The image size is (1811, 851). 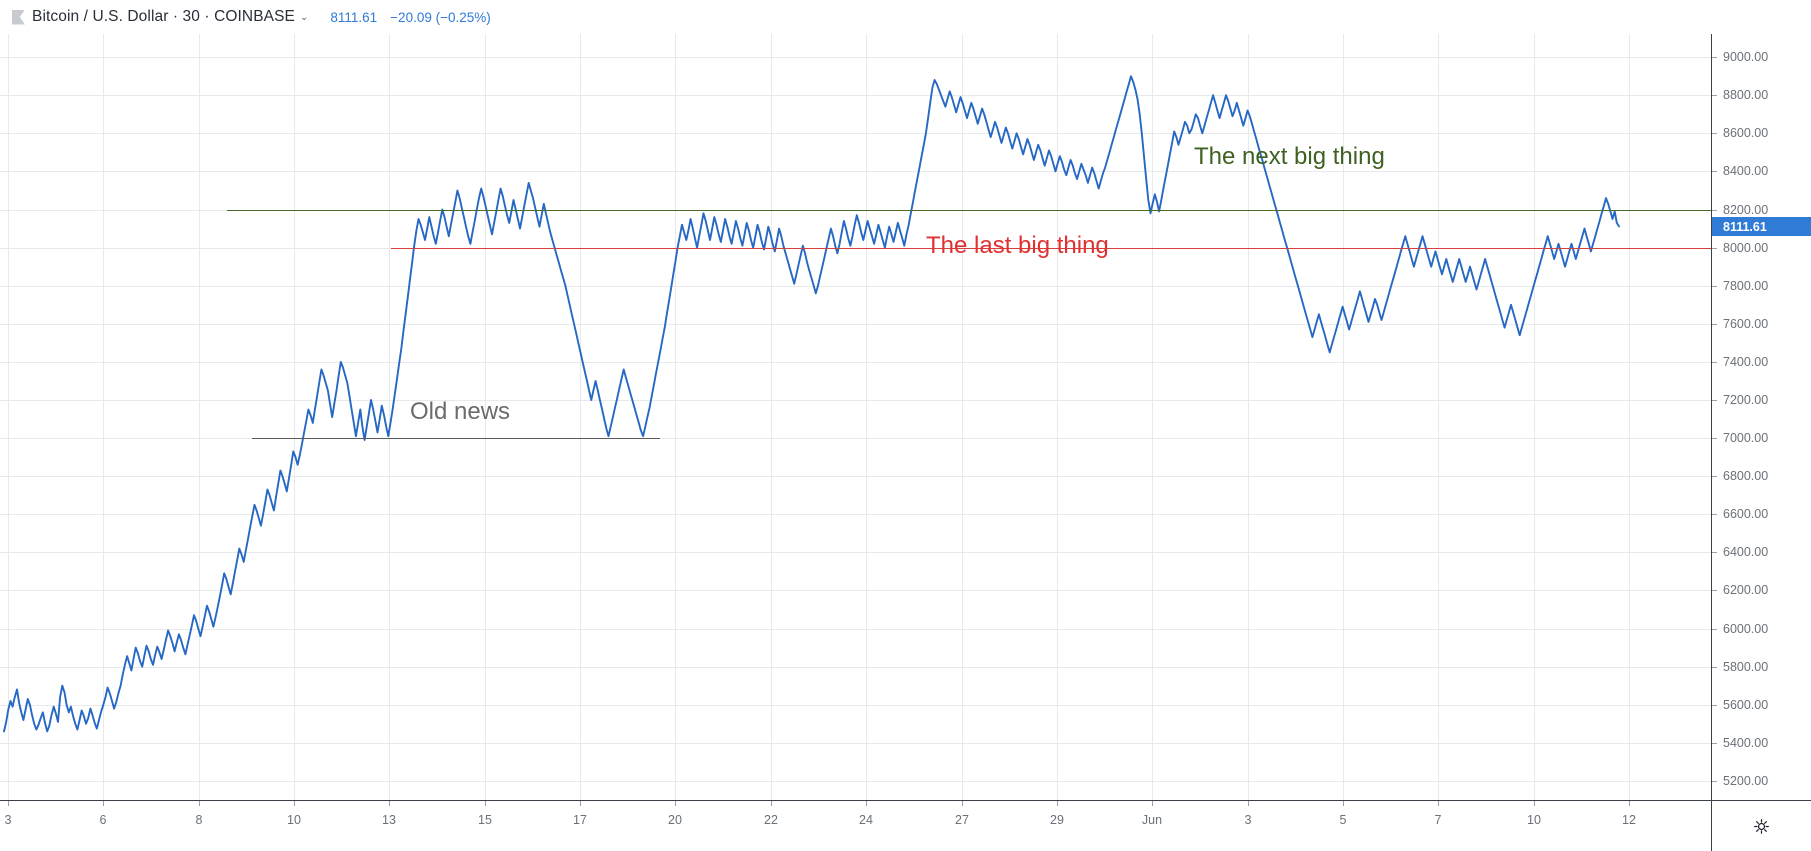 What do you see at coordinates (199, 820) in the screenshot?
I see `time-tick-label: 8` at bounding box center [199, 820].